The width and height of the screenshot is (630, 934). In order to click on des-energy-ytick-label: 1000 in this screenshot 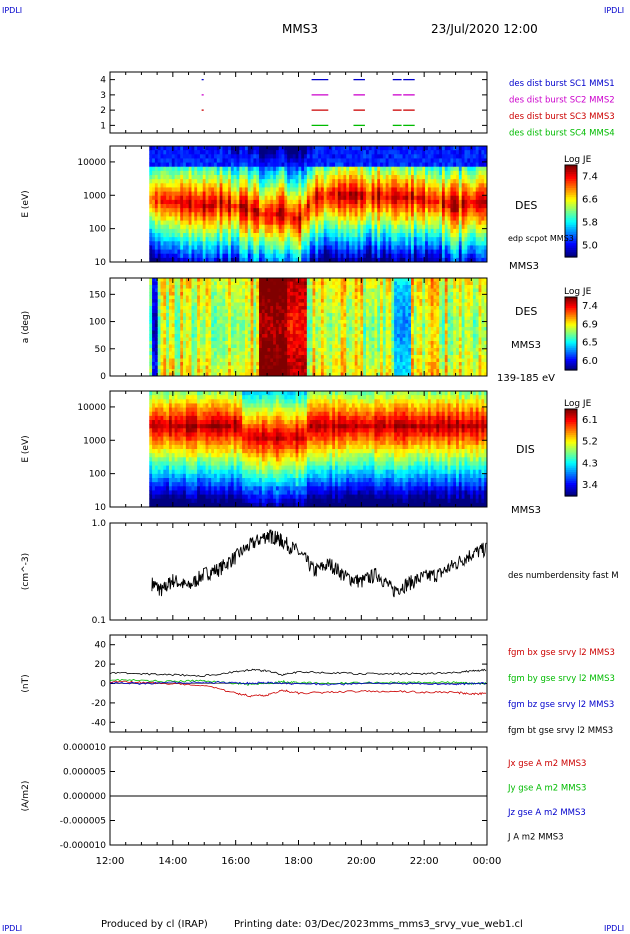, I will do `click(94, 196)`.